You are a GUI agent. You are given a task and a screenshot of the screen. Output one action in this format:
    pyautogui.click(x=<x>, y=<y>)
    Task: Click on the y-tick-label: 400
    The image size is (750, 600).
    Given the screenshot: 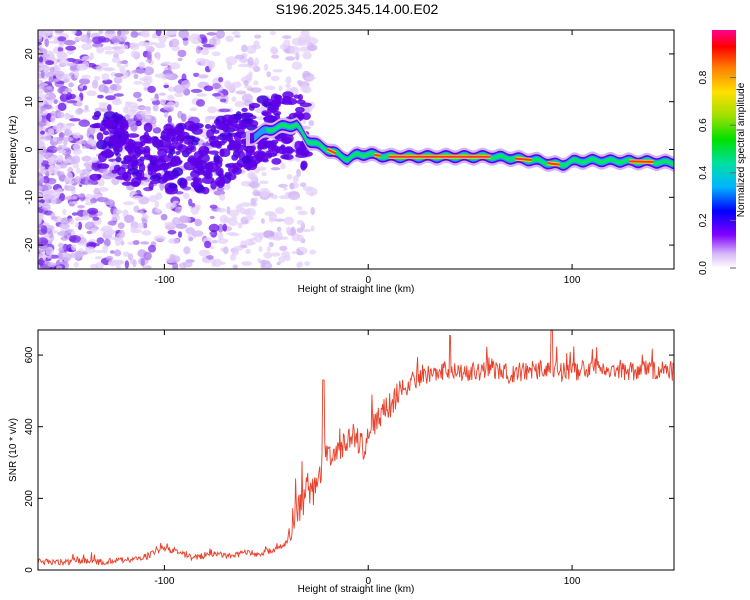 What is the action you would take?
    pyautogui.click(x=29, y=426)
    